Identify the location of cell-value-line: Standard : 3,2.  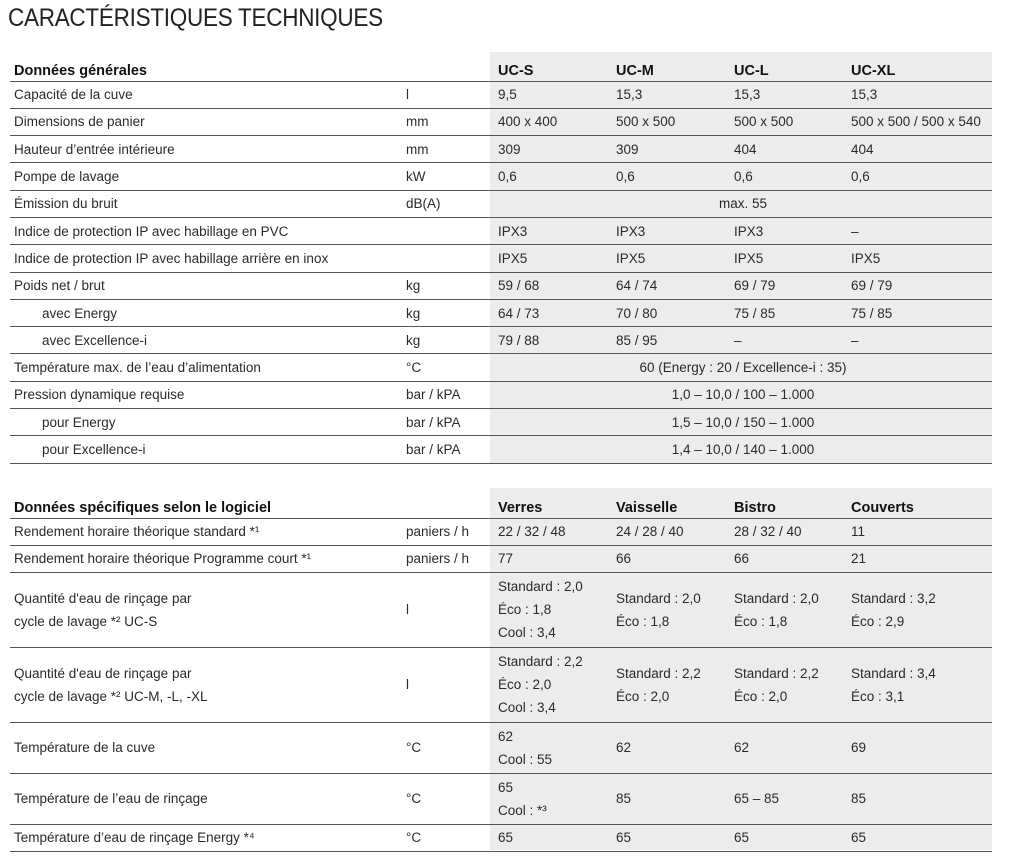
(893, 598).